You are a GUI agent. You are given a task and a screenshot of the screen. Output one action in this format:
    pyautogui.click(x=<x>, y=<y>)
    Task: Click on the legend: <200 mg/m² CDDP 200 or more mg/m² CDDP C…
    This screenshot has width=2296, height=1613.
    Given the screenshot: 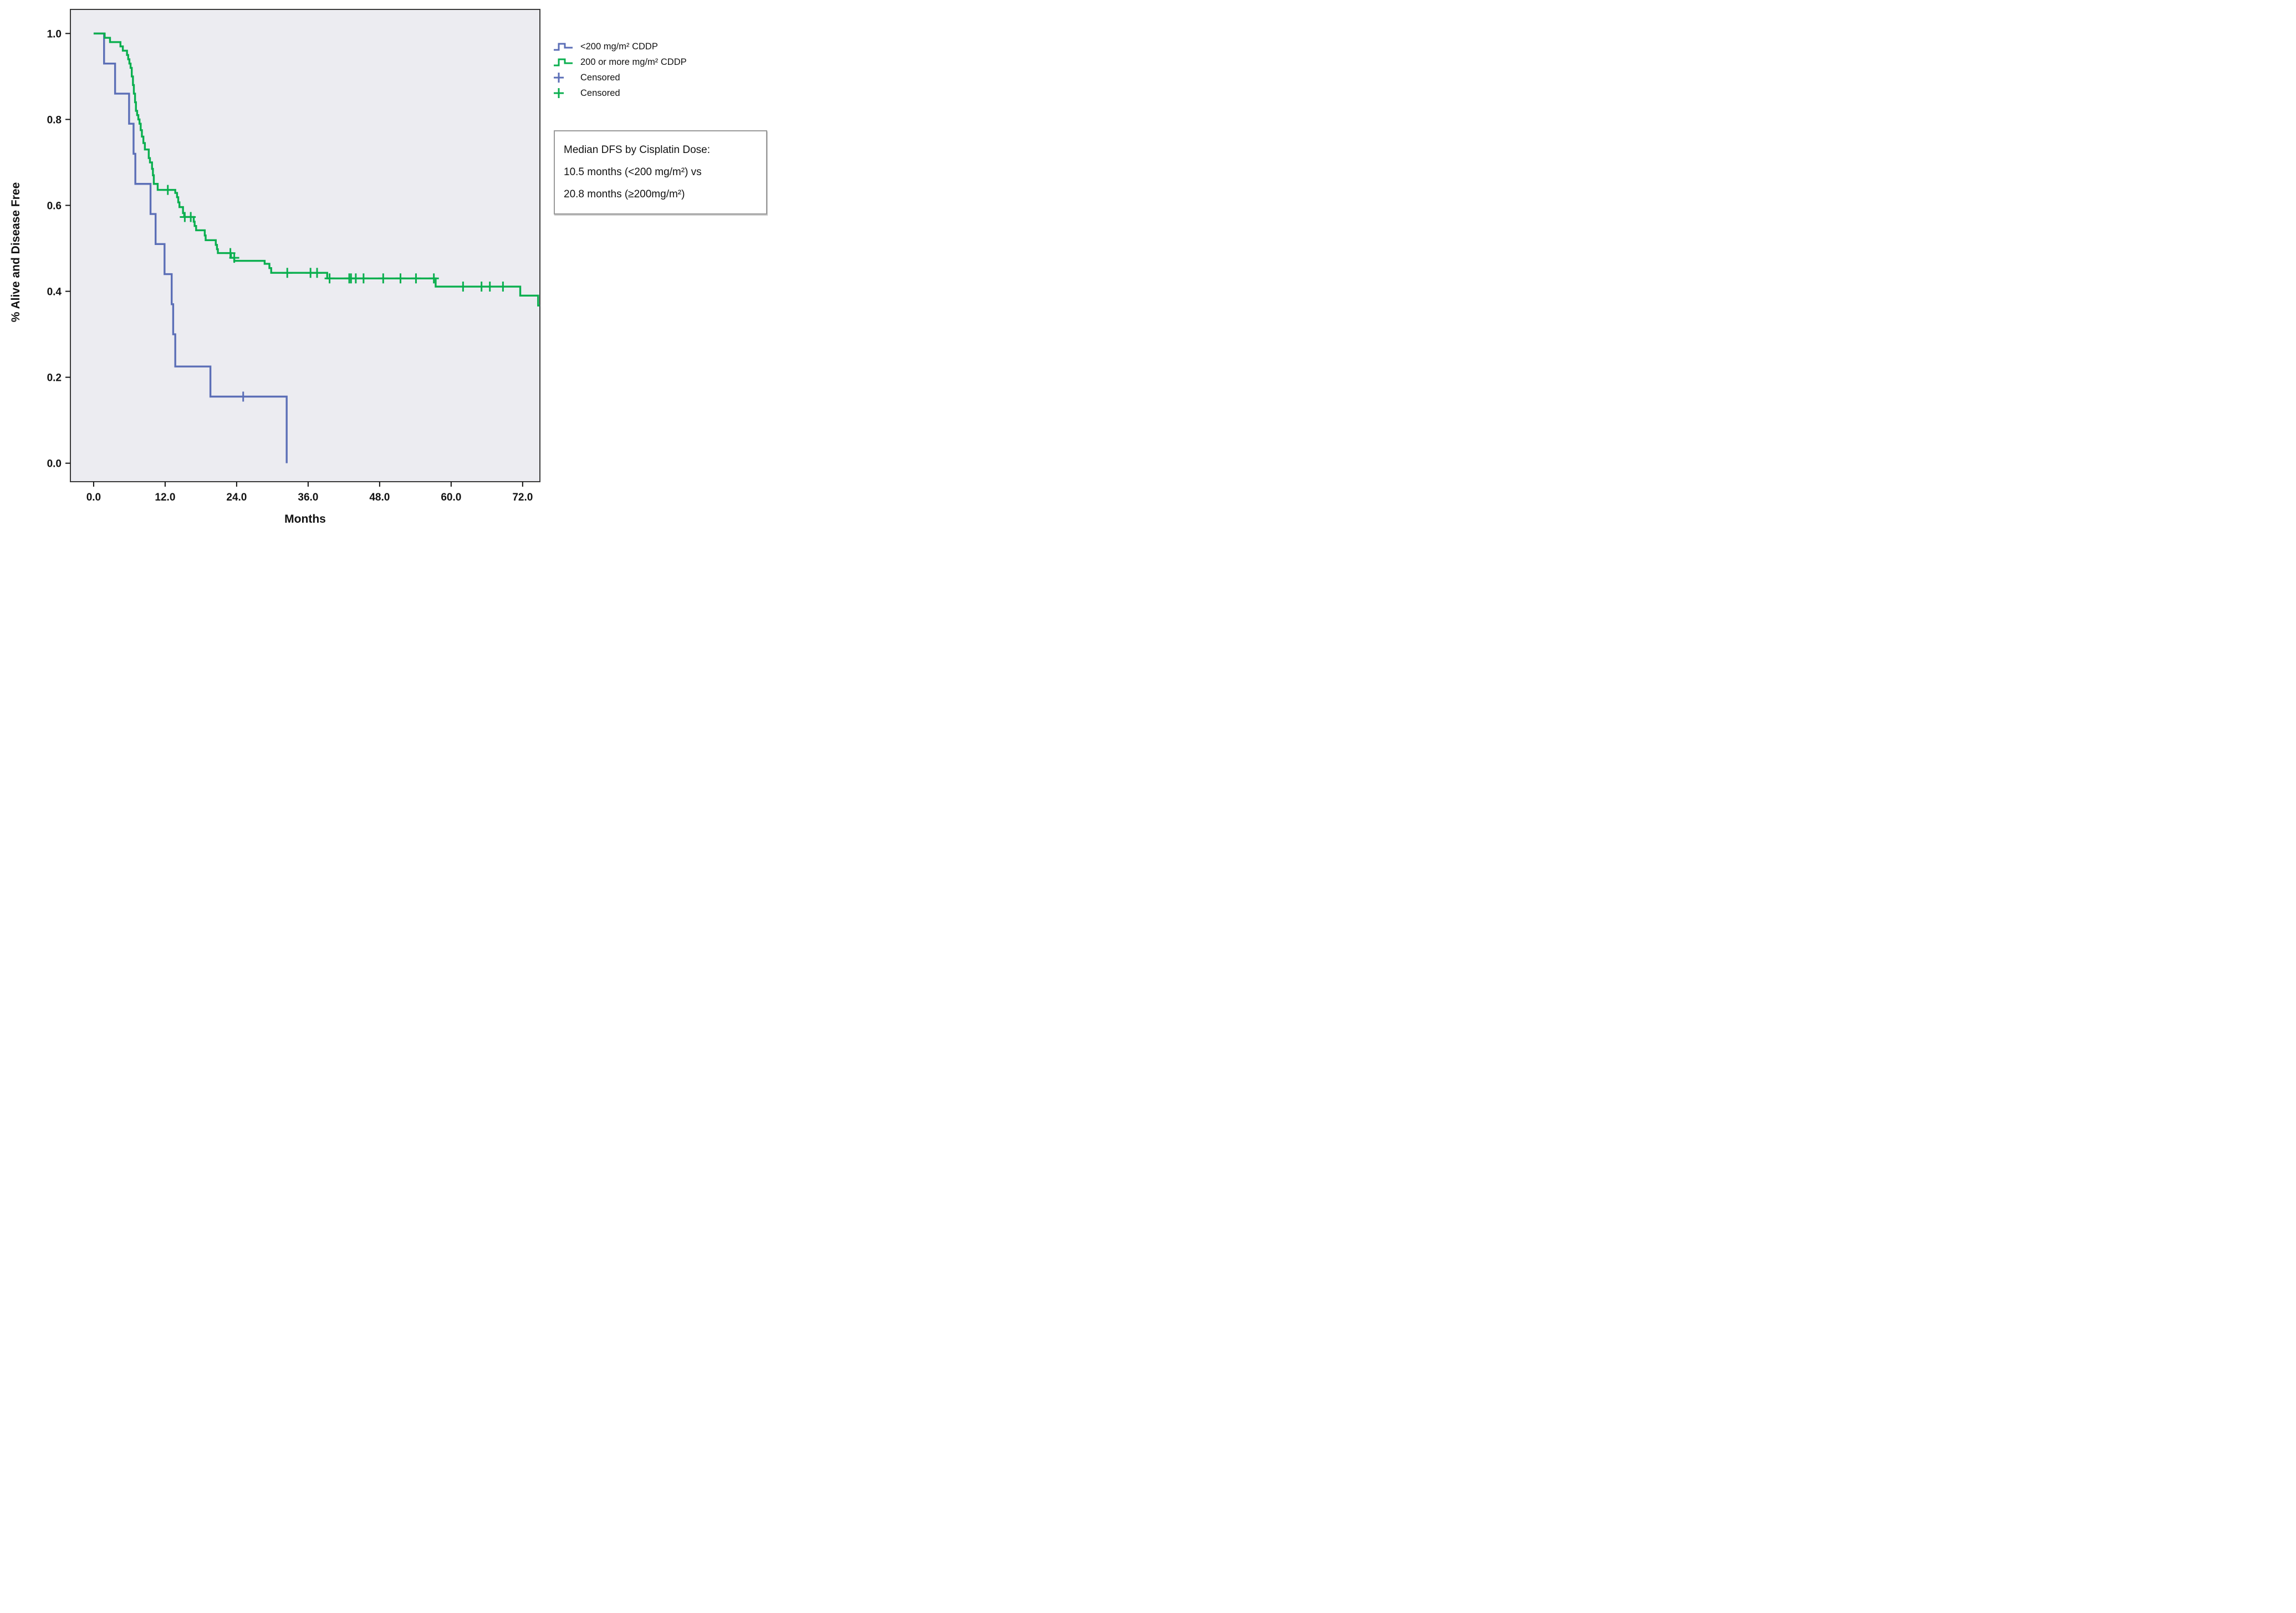 What is the action you would take?
    pyautogui.click(x=620, y=70)
    